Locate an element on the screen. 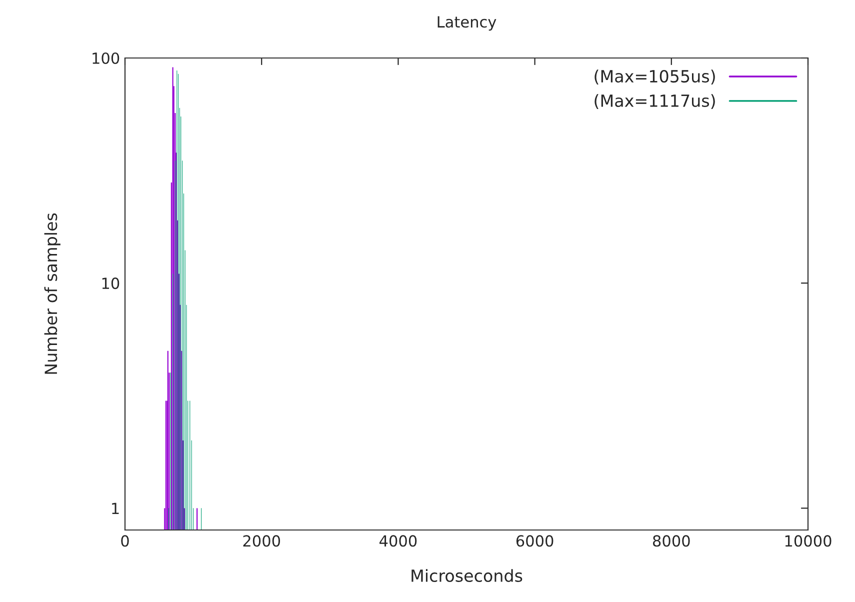 The width and height of the screenshot is (855, 602). x-tick-label: 4000 is located at coordinates (398, 541).